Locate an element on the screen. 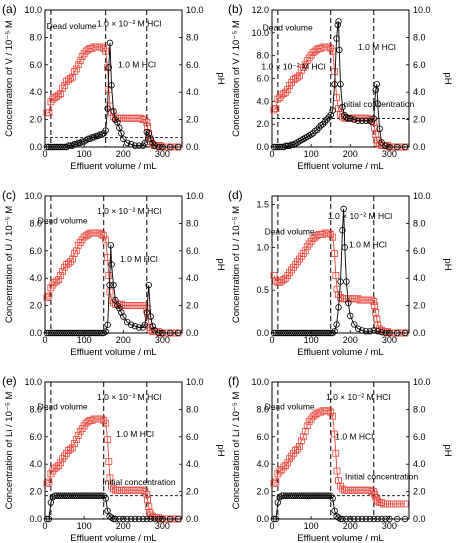 This screenshot has width=474, height=543. x-tick-label: 200 is located at coordinates (123, 154).